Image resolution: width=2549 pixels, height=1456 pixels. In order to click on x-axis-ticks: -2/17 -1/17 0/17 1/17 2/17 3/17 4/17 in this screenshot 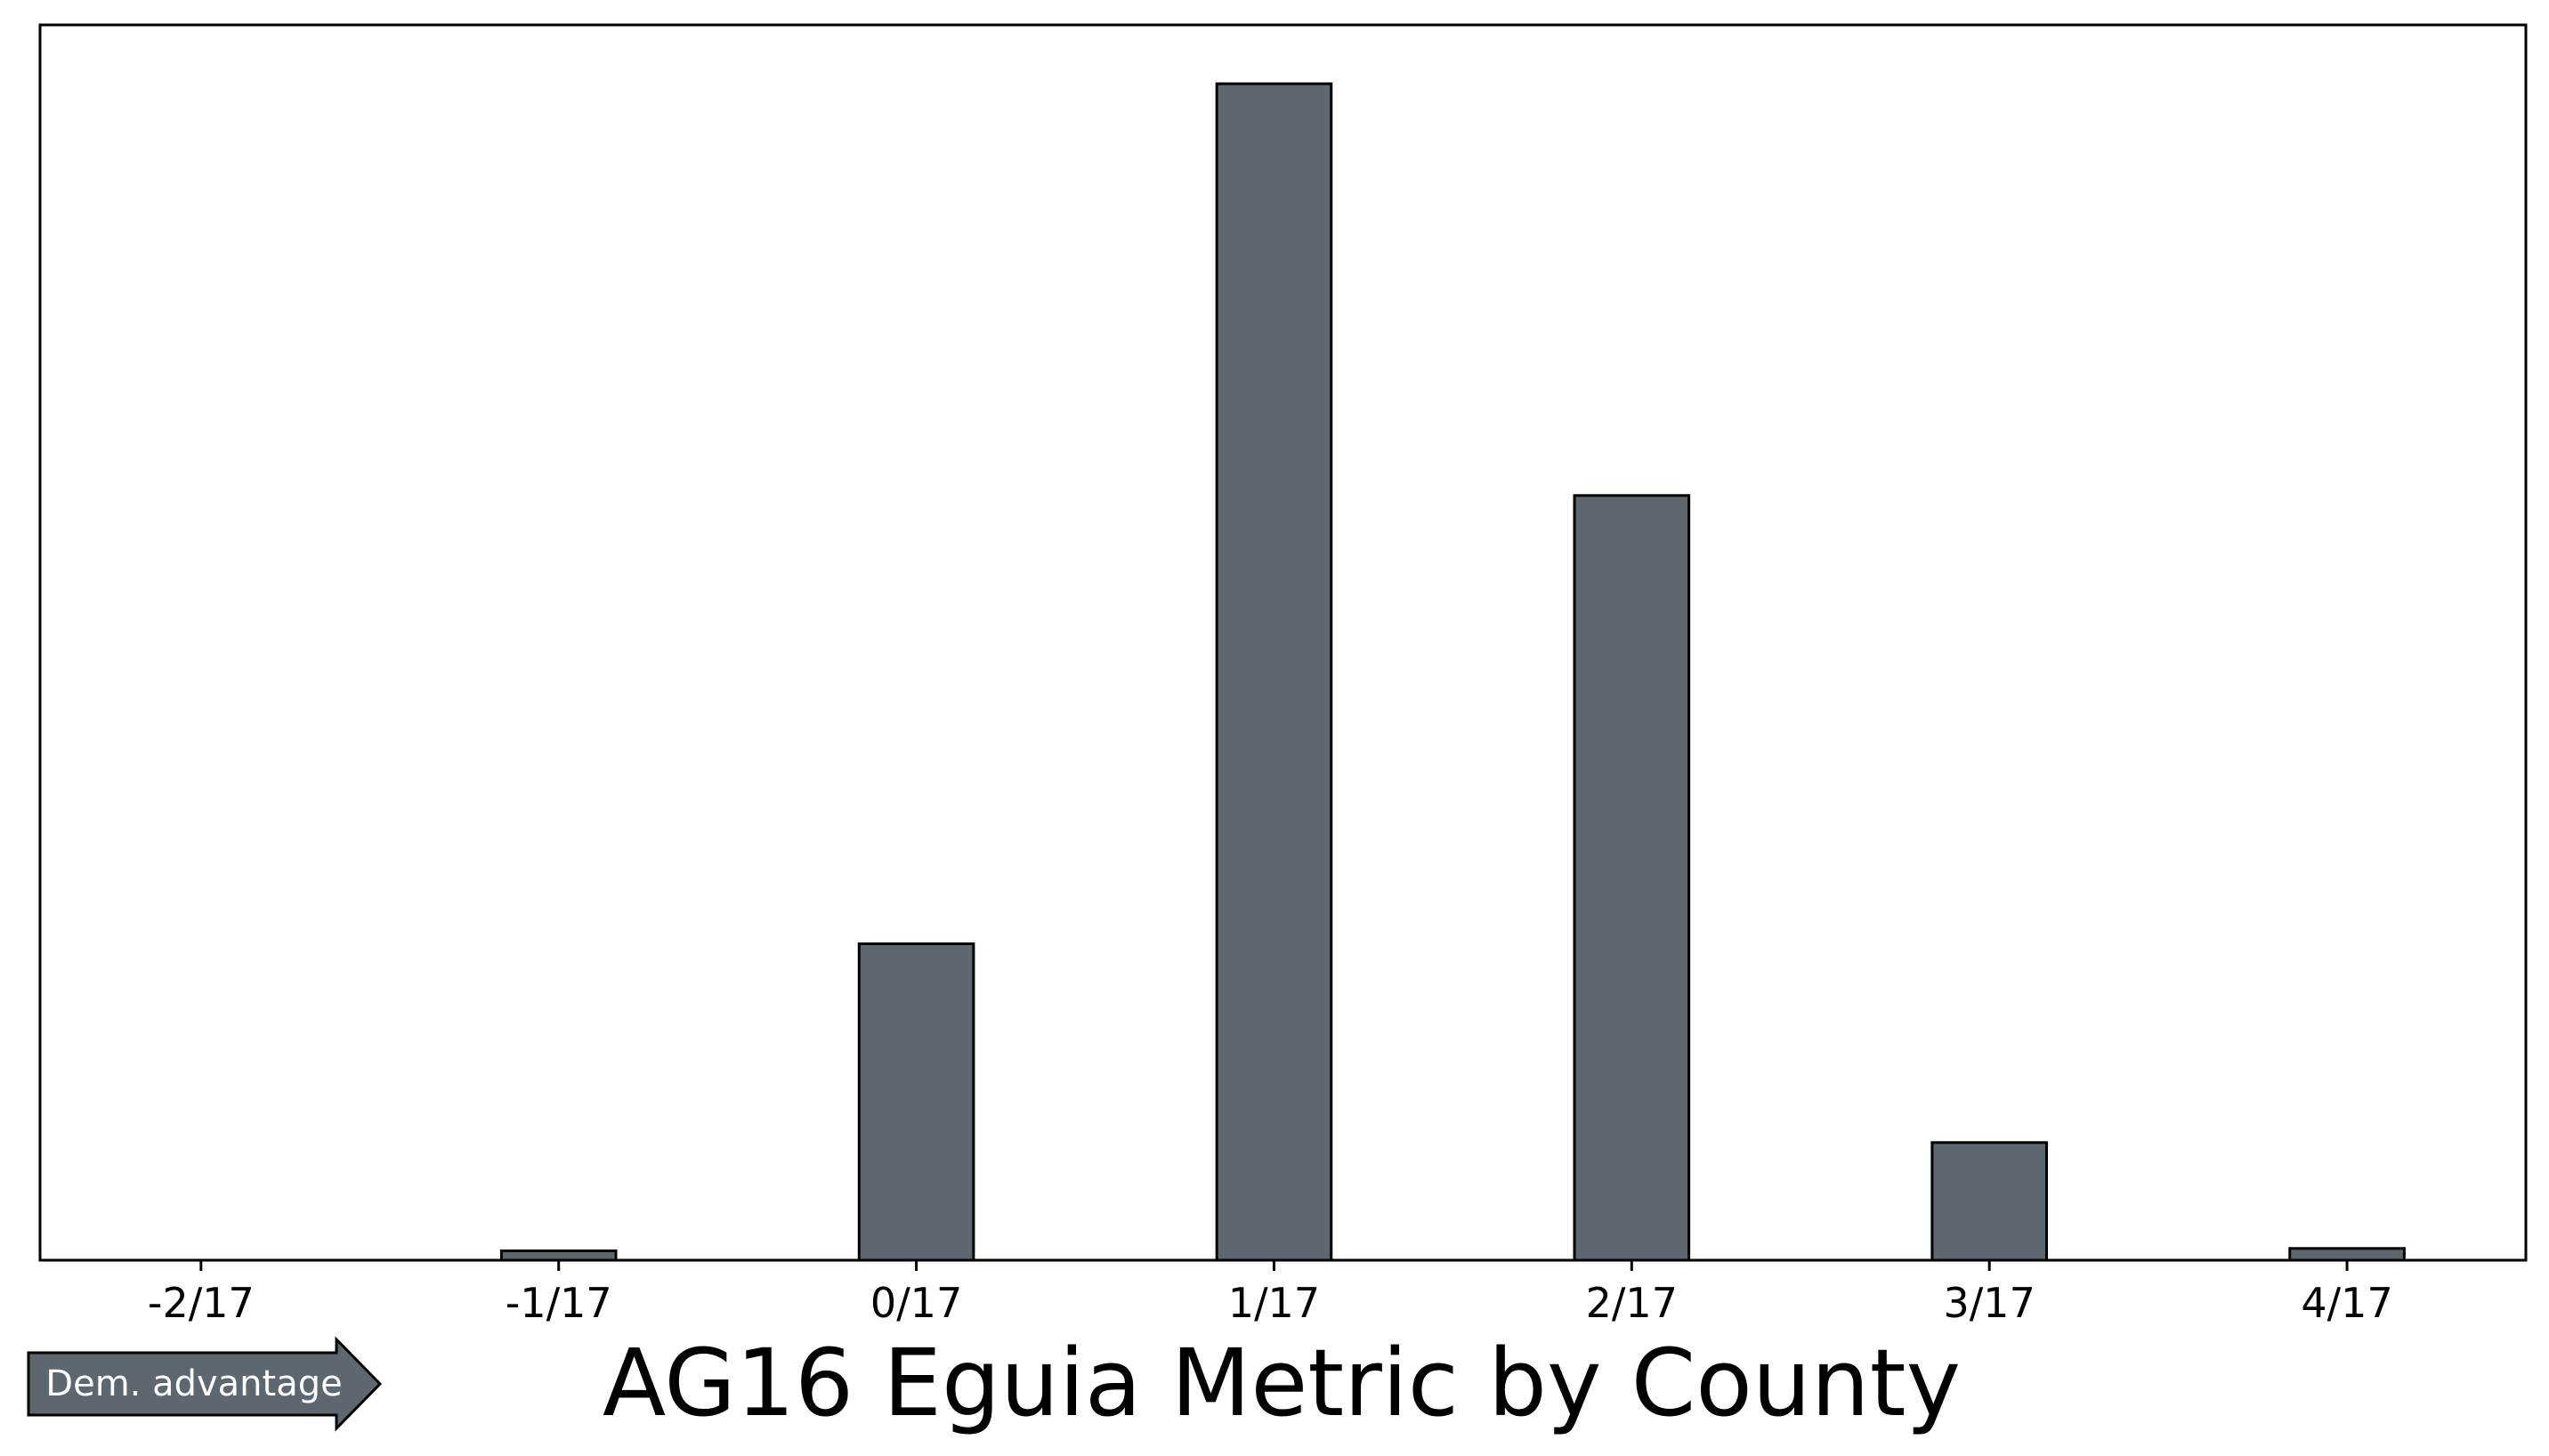, I will do `click(1271, 1293)`.